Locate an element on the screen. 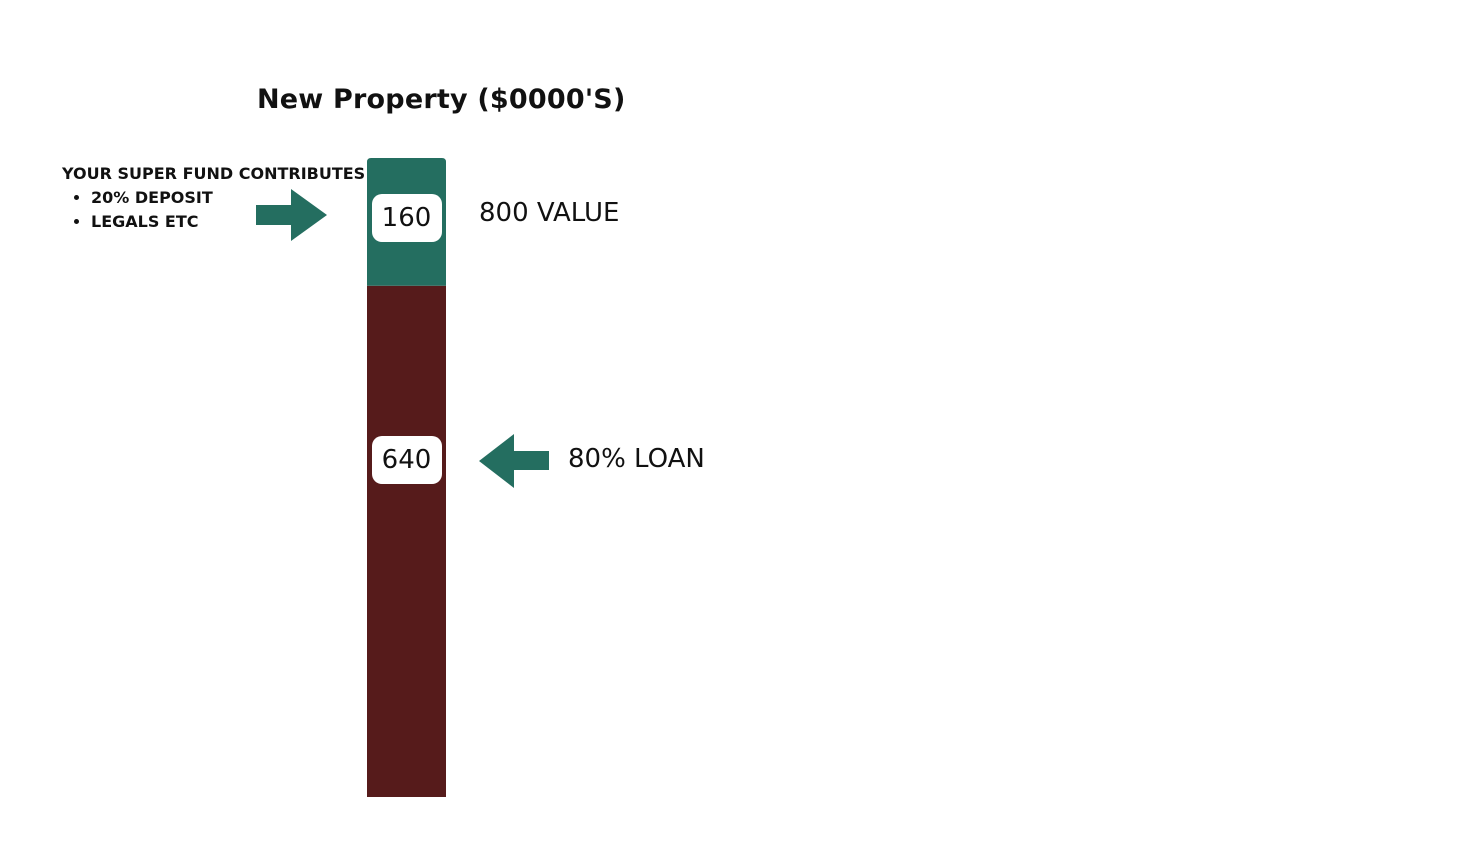 Image resolution: width=1460 pixels, height=852 pixels. contribution-heading: YOUR SUPER FUND CONTRIBUTES: is located at coordinates (217, 173).